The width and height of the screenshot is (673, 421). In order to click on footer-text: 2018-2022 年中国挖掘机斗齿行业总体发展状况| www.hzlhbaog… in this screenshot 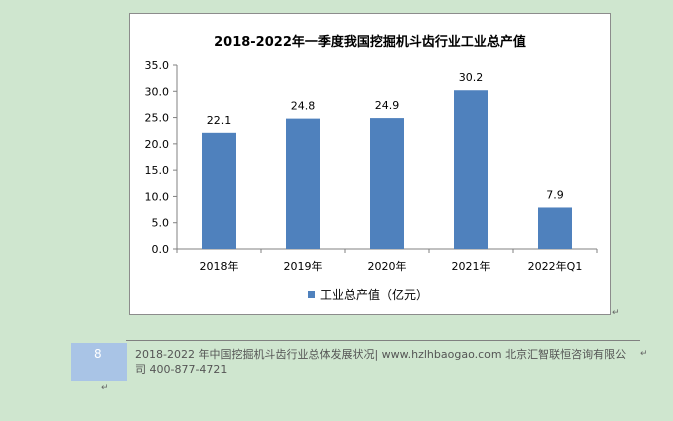, I will do `click(381, 362)`.